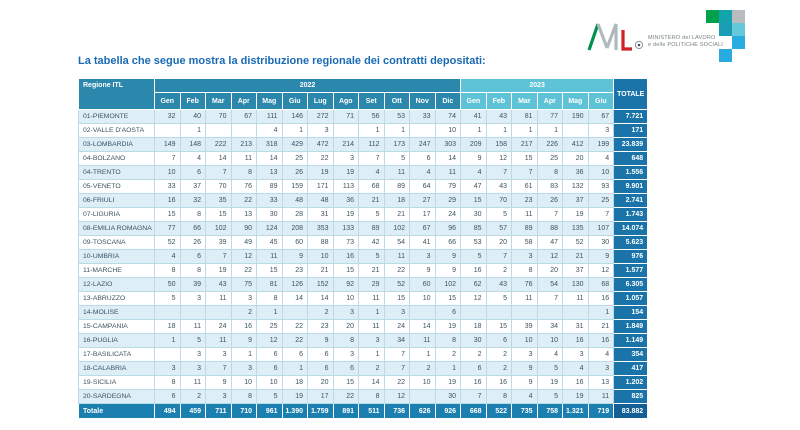 This screenshot has height=430, width=800. I want to click on value-cell-2022: 32, so click(192, 200).